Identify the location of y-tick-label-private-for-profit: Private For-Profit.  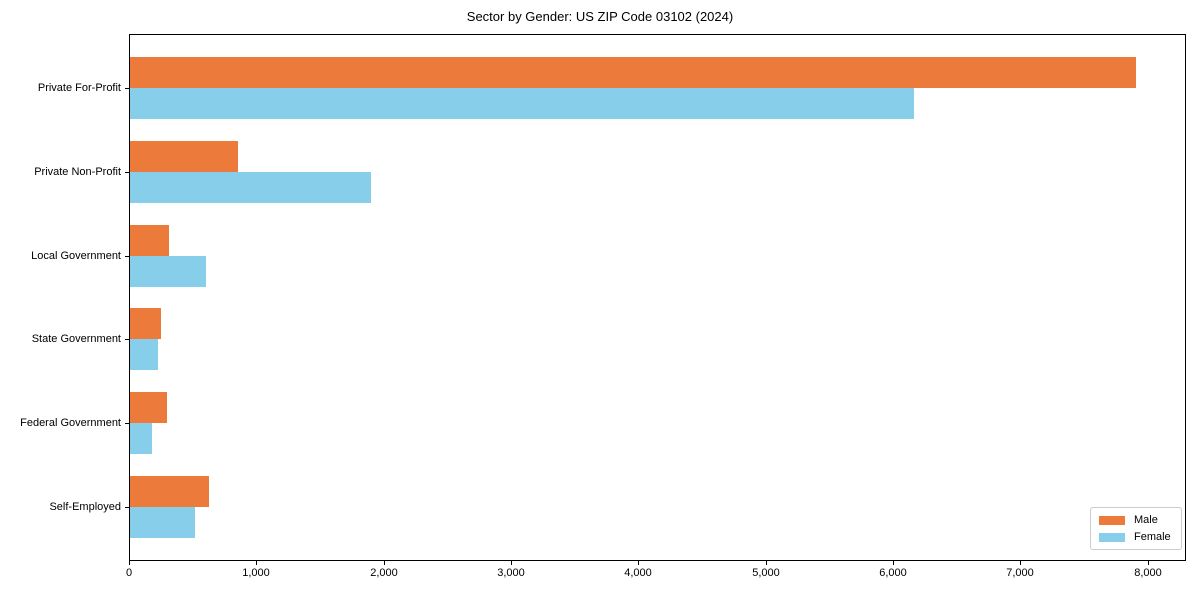
(79, 88).